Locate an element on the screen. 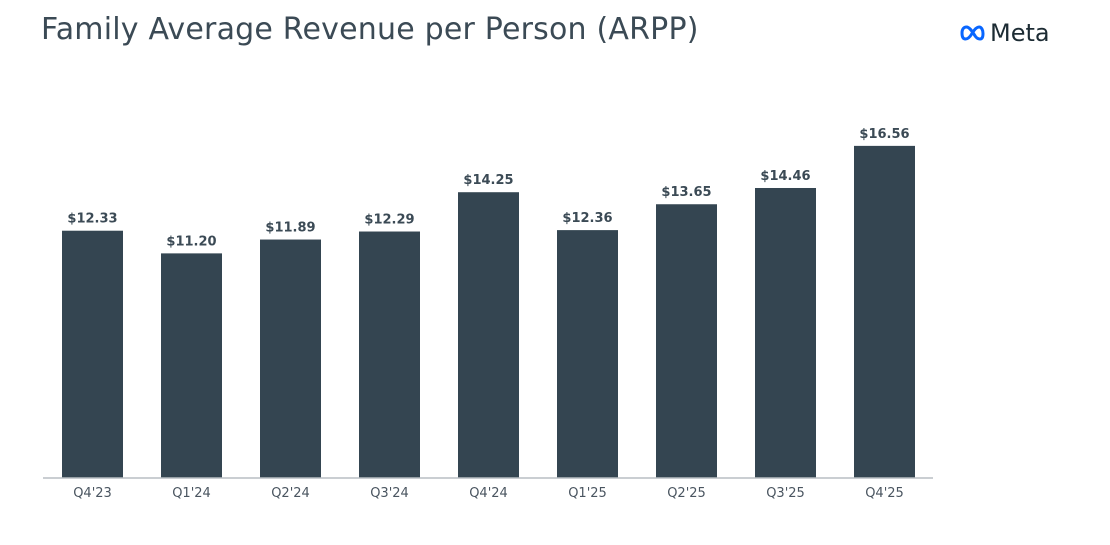 This screenshot has width=1110, height=545. data-label: $11.20 is located at coordinates (191, 241).